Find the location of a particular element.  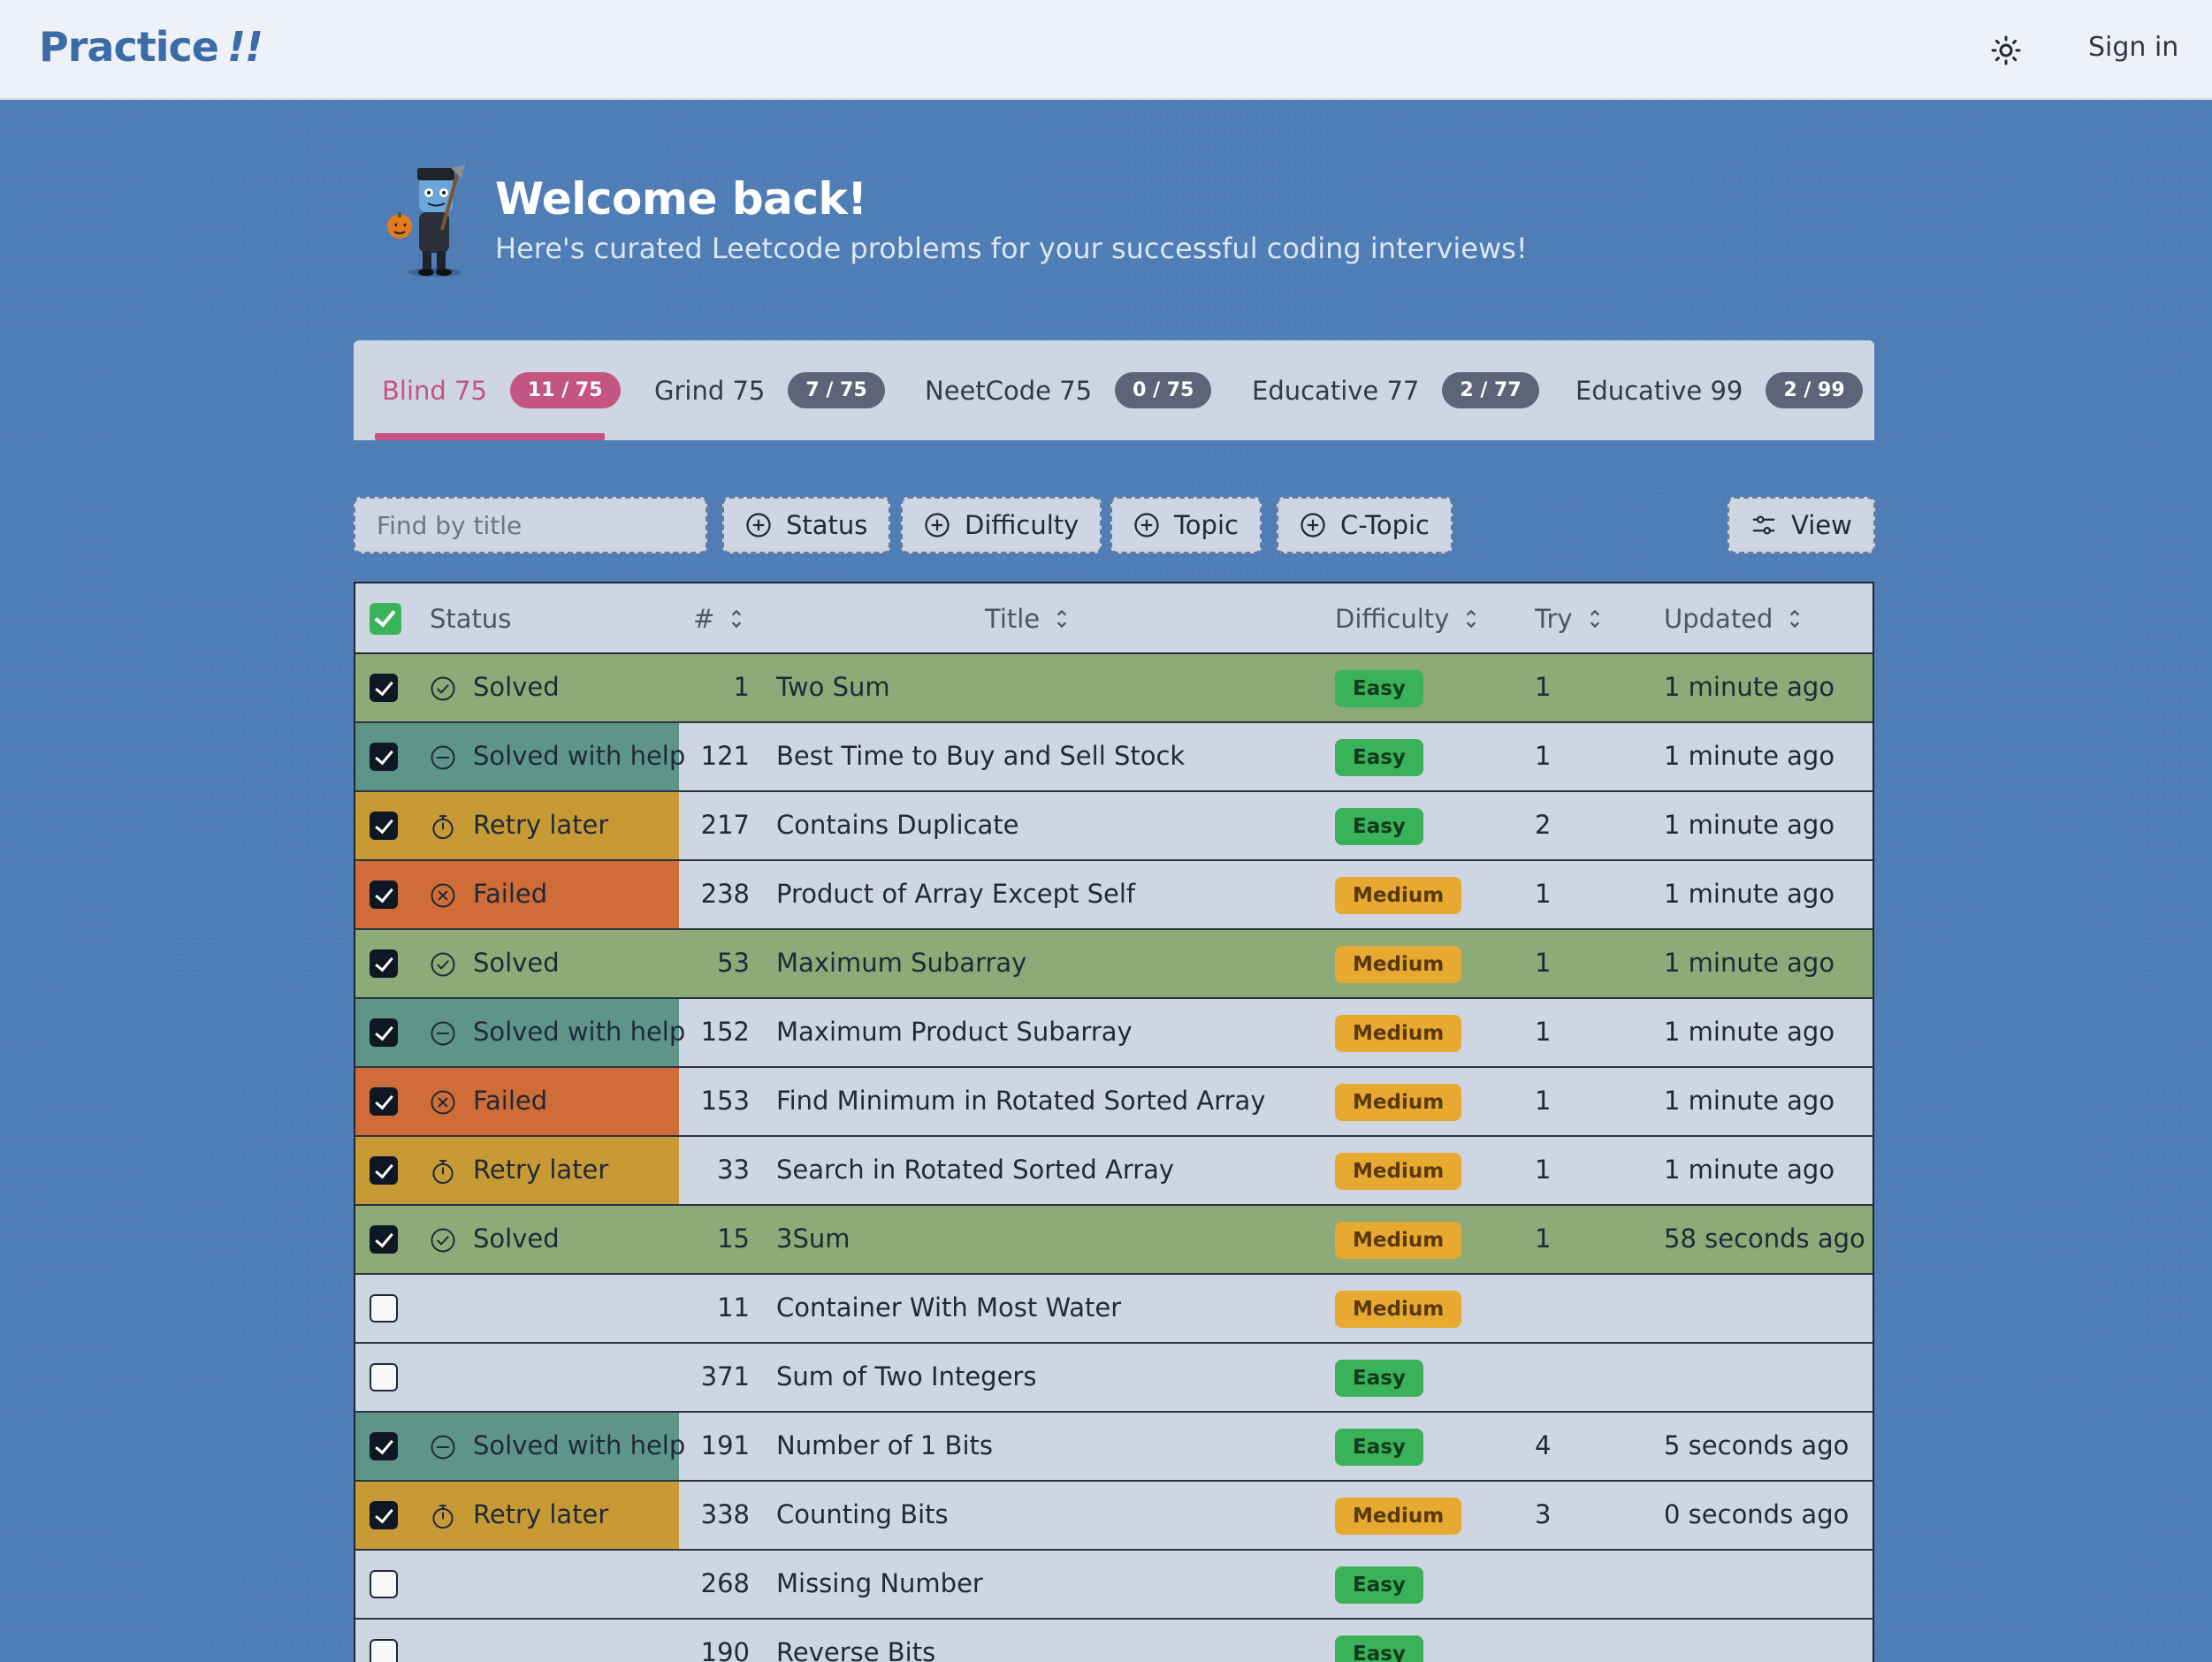

tab-educative-77: Educative 77 2 / 77 is located at coordinates (1395, 390).